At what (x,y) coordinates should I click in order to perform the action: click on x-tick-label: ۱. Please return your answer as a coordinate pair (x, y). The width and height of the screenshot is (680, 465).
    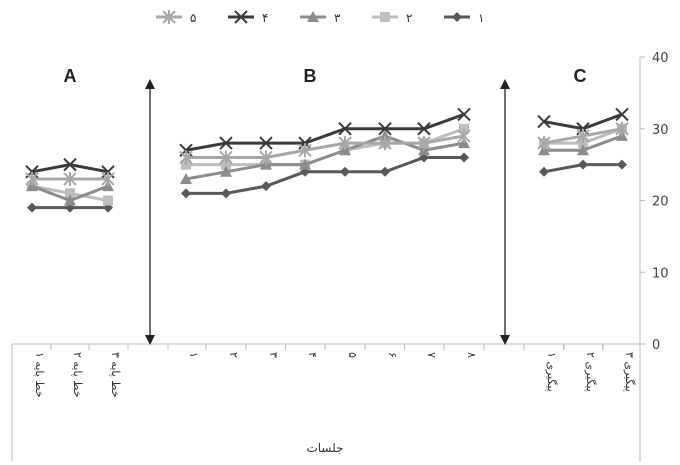
    Looking at the image, I should click on (193, 355).